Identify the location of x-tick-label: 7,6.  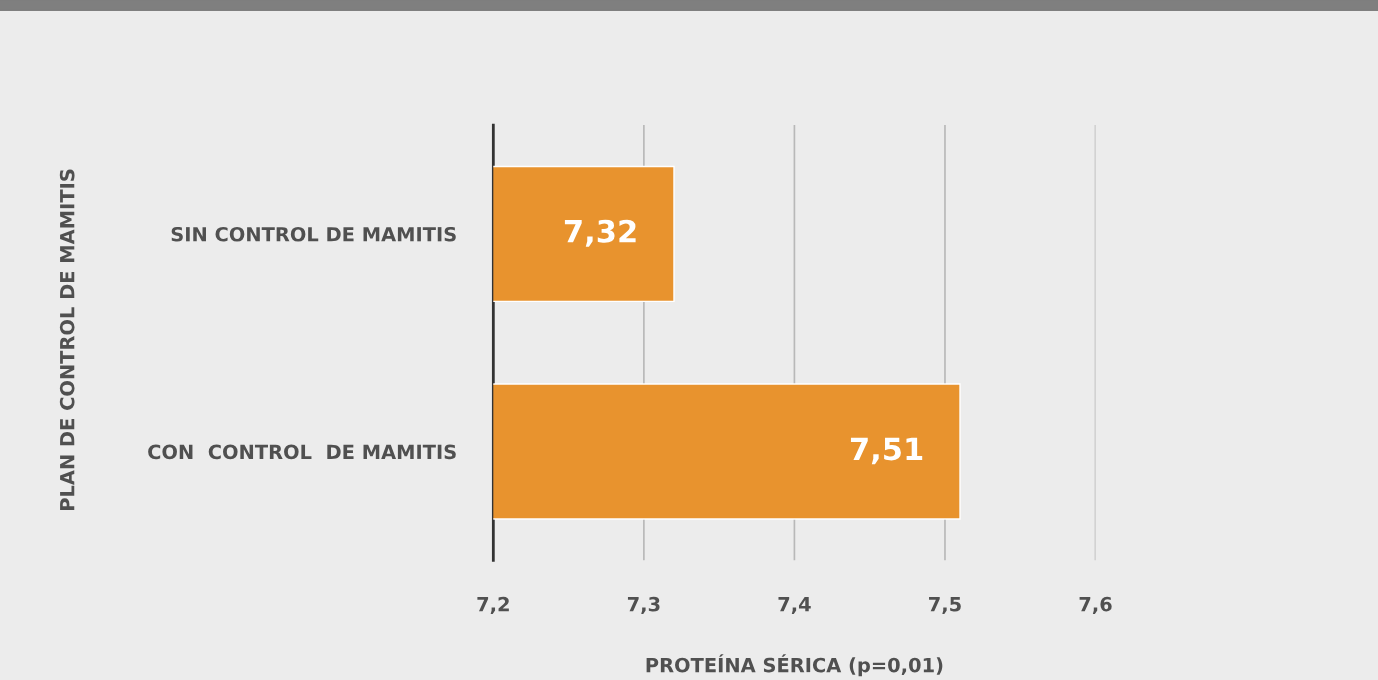
(1095, 605).